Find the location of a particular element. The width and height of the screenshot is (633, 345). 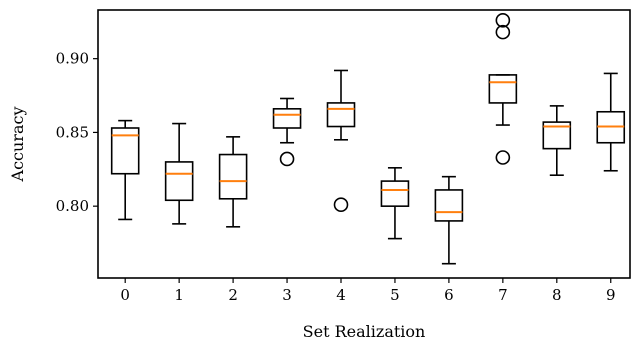

x-tick-label: 6 is located at coordinates (449, 295).